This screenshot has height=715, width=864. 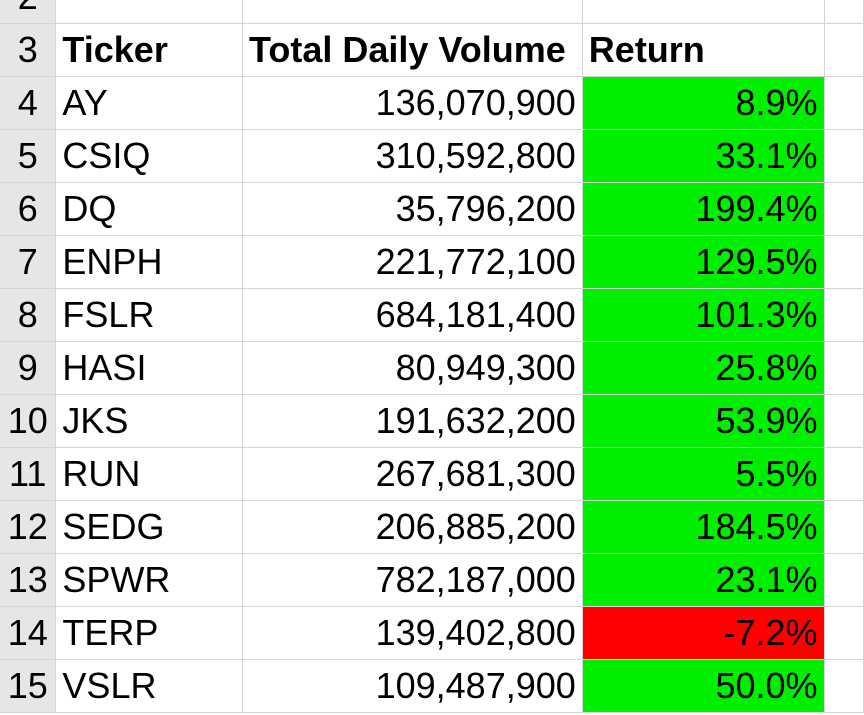 What do you see at coordinates (28, 315) in the screenshot?
I see `row-header: 8` at bounding box center [28, 315].